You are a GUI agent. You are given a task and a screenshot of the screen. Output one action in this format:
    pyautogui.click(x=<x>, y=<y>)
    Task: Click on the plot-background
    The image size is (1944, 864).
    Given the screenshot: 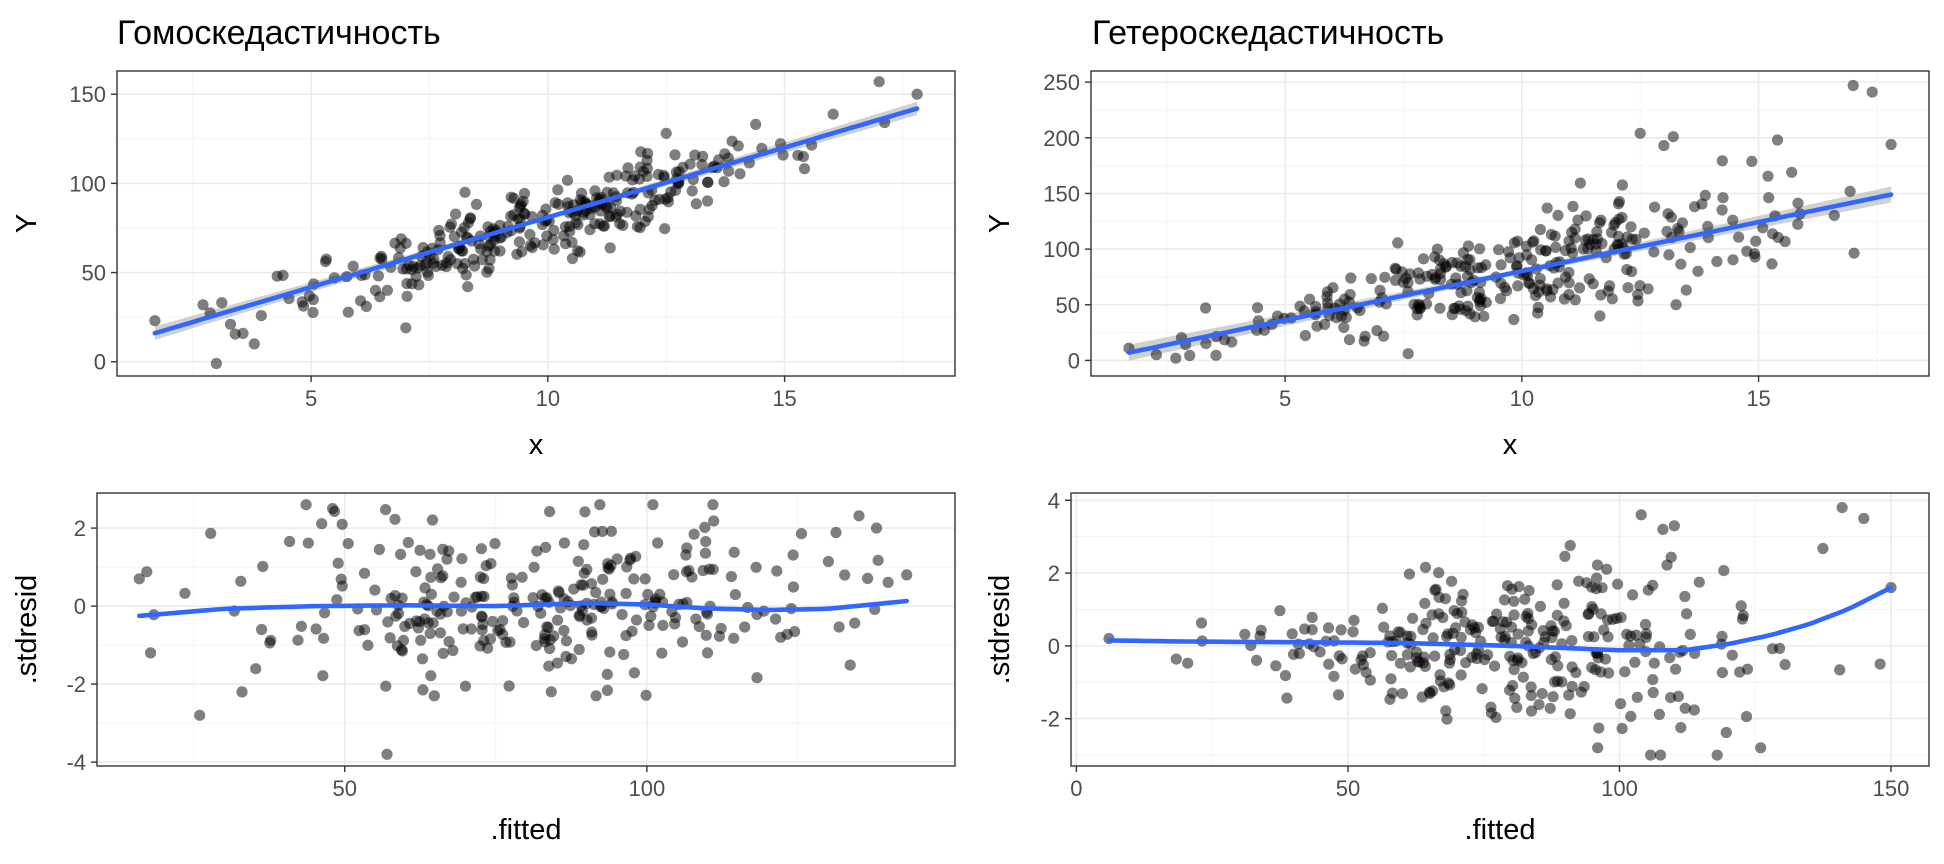 What is the action you would take?
    pyautogui.click(x=526, y=629)
    